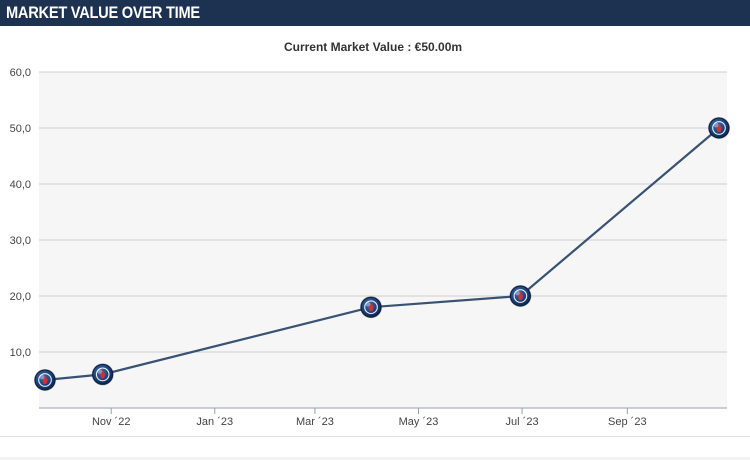 This screenshot has height=460, width=750. I want to click on y-tick-label: 60,0, so click(20, 73).